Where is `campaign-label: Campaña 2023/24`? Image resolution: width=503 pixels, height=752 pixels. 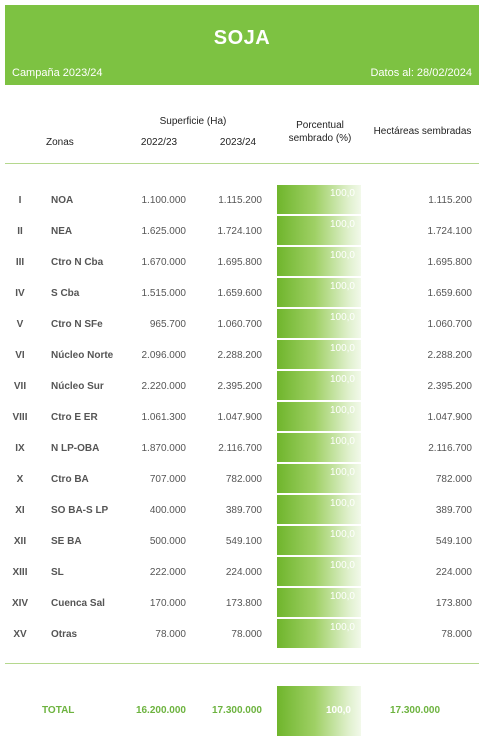 campaign-label: Campaña 2023/24 is located at coordinates (57, 73).